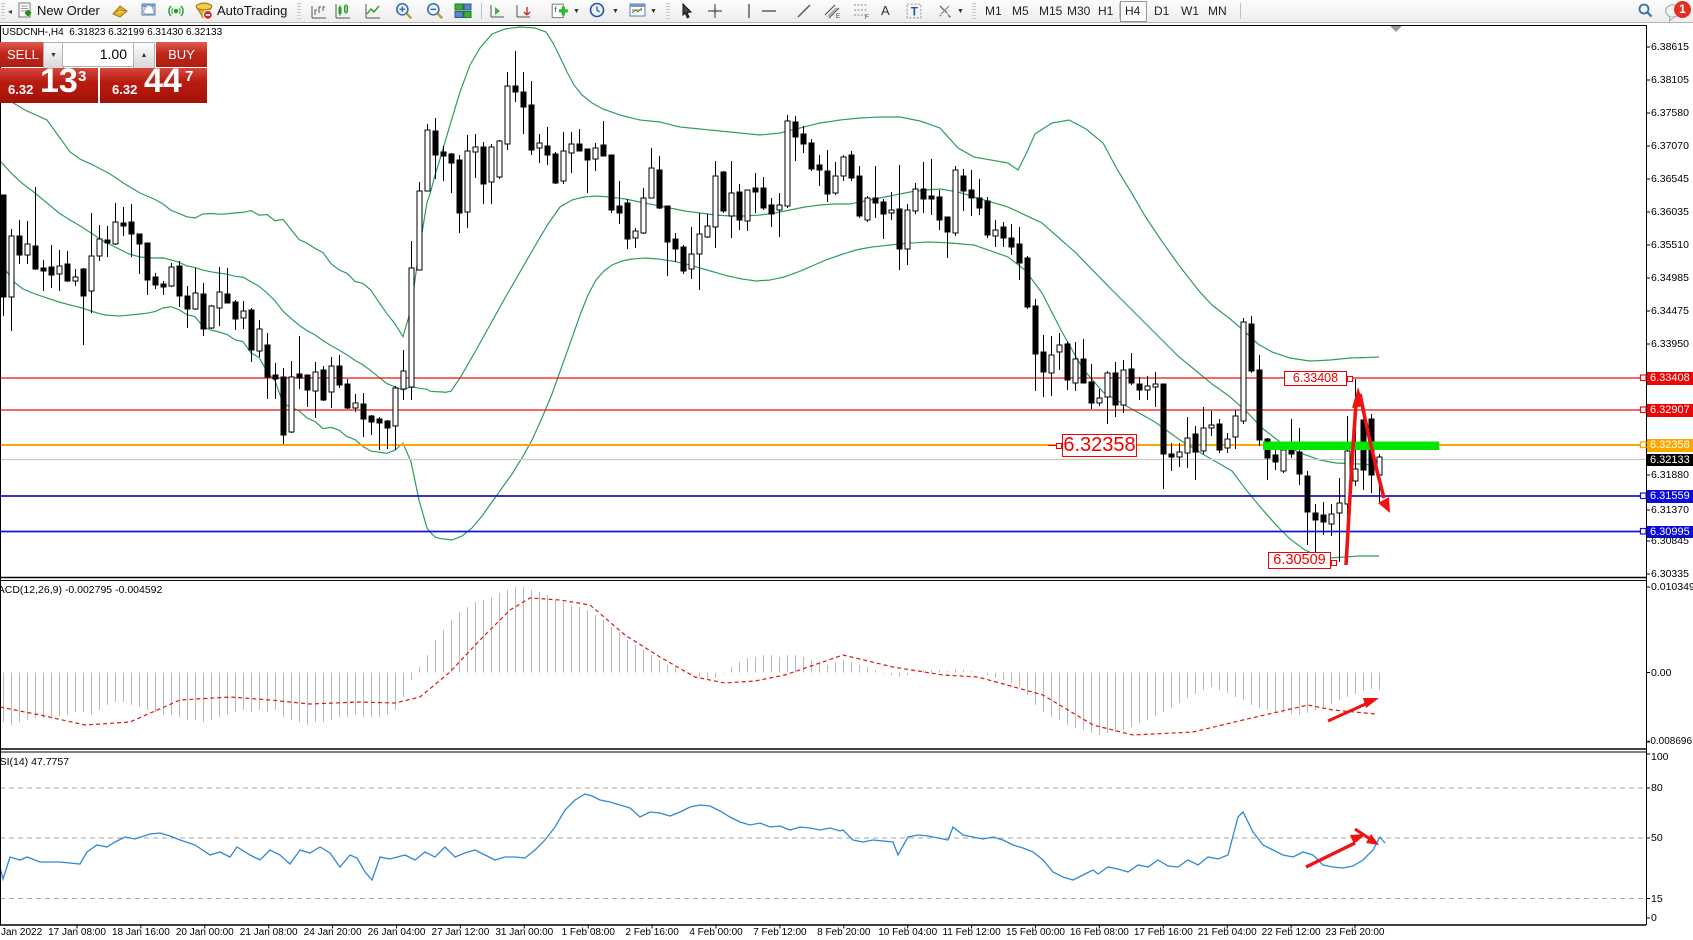  I want to click on svg-text: T, so click(914, 12).